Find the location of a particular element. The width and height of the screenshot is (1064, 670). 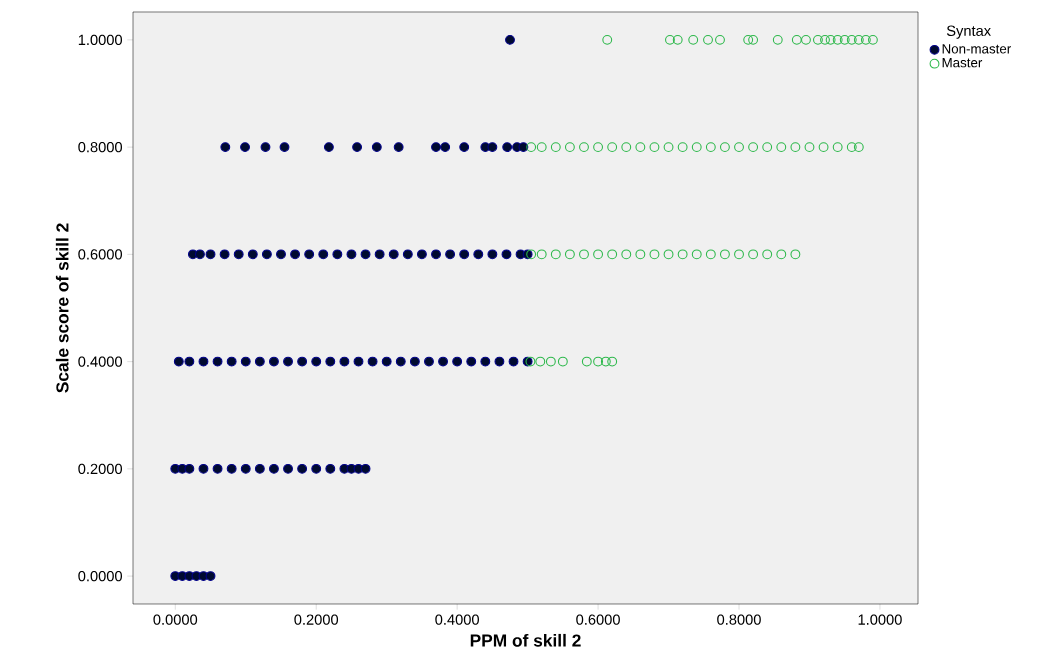

legend-title: Syntax is located at coordinates (968, 32).